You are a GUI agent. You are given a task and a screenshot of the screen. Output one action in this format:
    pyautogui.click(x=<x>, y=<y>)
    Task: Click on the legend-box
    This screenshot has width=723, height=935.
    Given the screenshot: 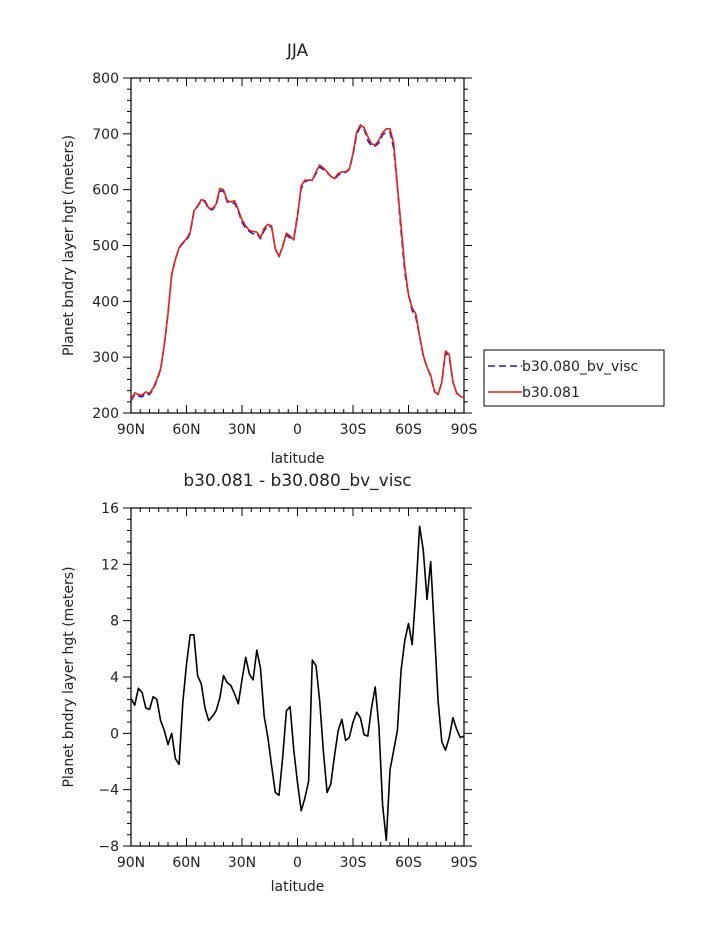 What is the action you would take?
    pyautogui.click(x=574, y=378)
    